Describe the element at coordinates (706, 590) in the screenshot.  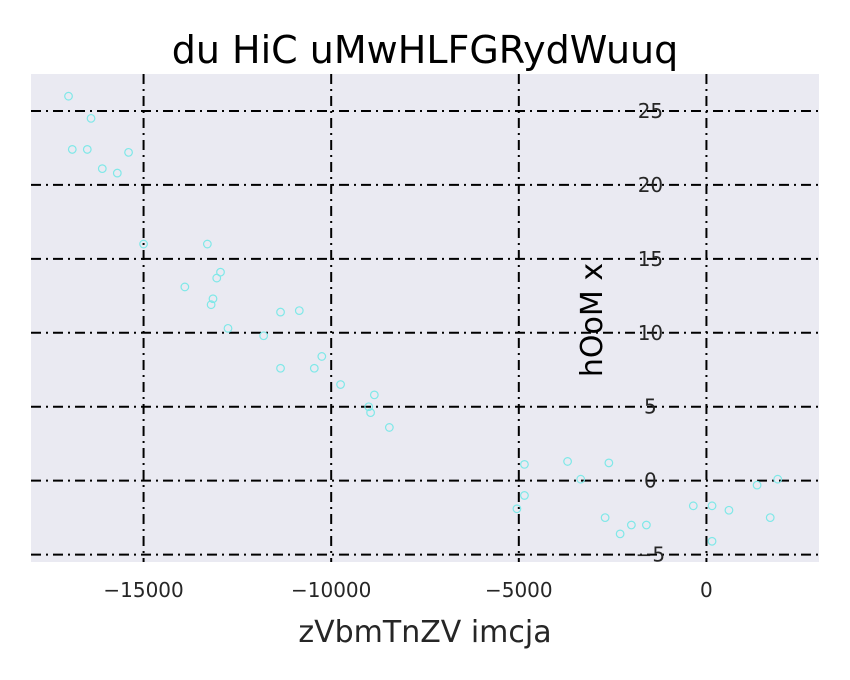
I see `x-tick-label: 0` at that location.